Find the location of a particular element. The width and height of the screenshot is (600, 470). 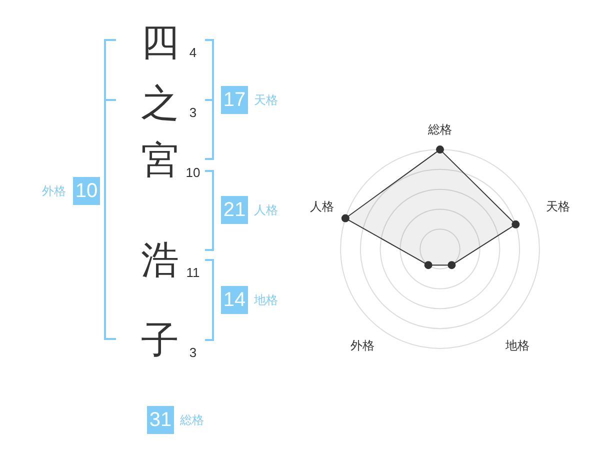

category-label: 地格 is located at coordinates (266, 300).